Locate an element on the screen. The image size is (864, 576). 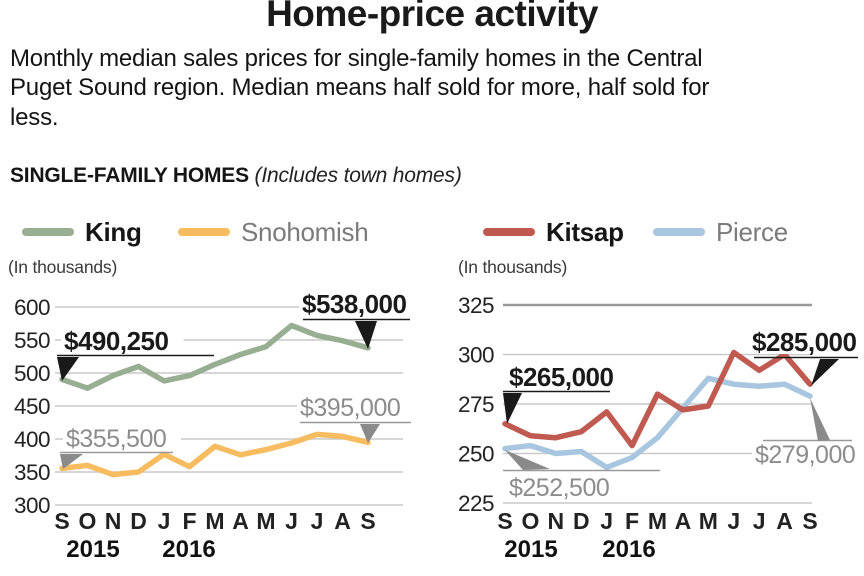
legend-item-snohomish: Snohomish is located at coordinates (273, 231).